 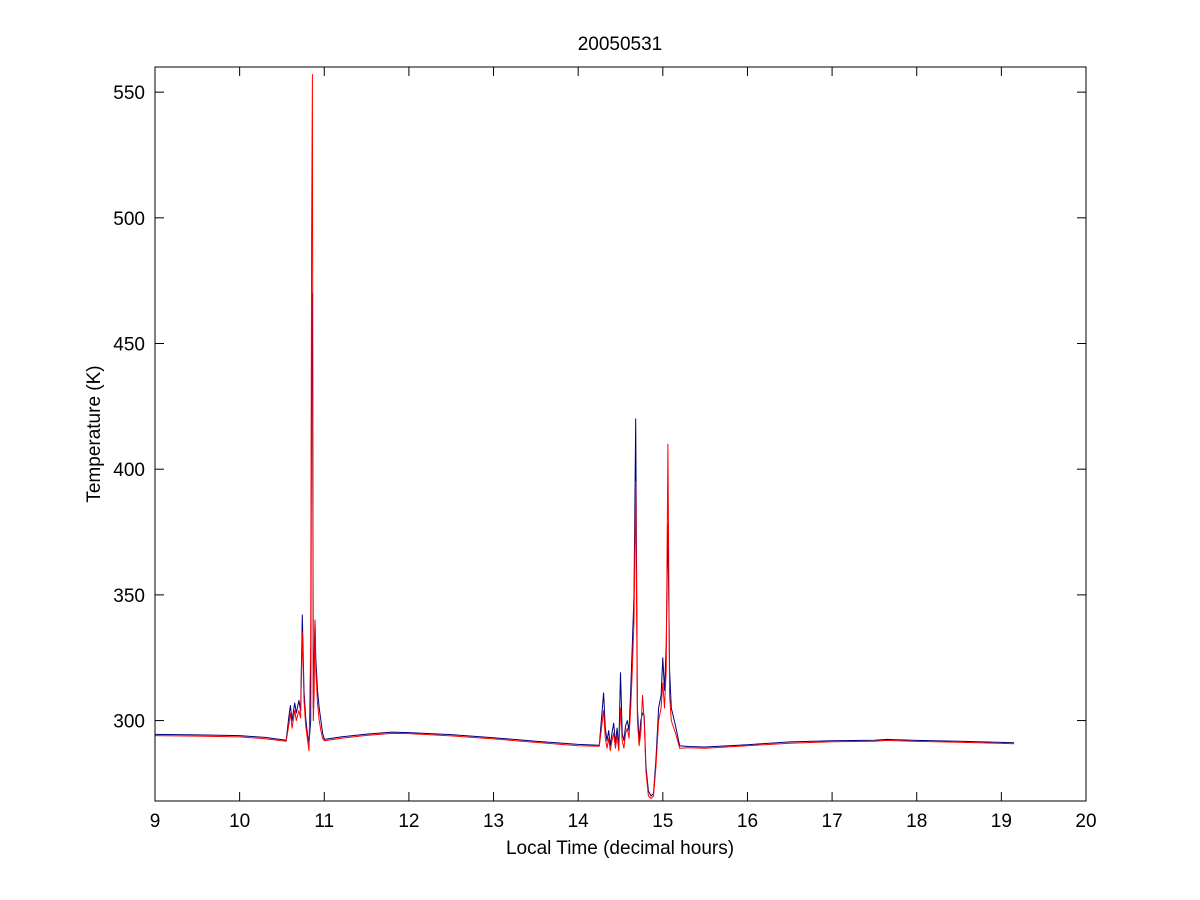 What do you see at coordinates (493, 821) in the screenshot?
I see `x-tick-label: 13` at bounding box center [493, 821].